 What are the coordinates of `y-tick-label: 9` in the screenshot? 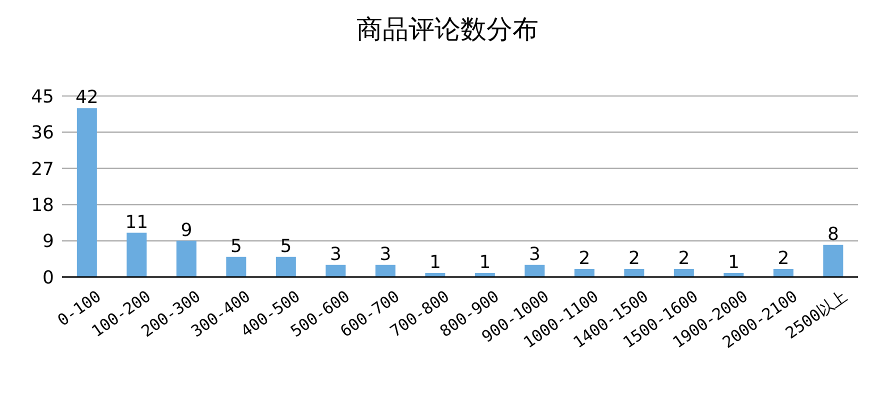 It's located at (48, 241).